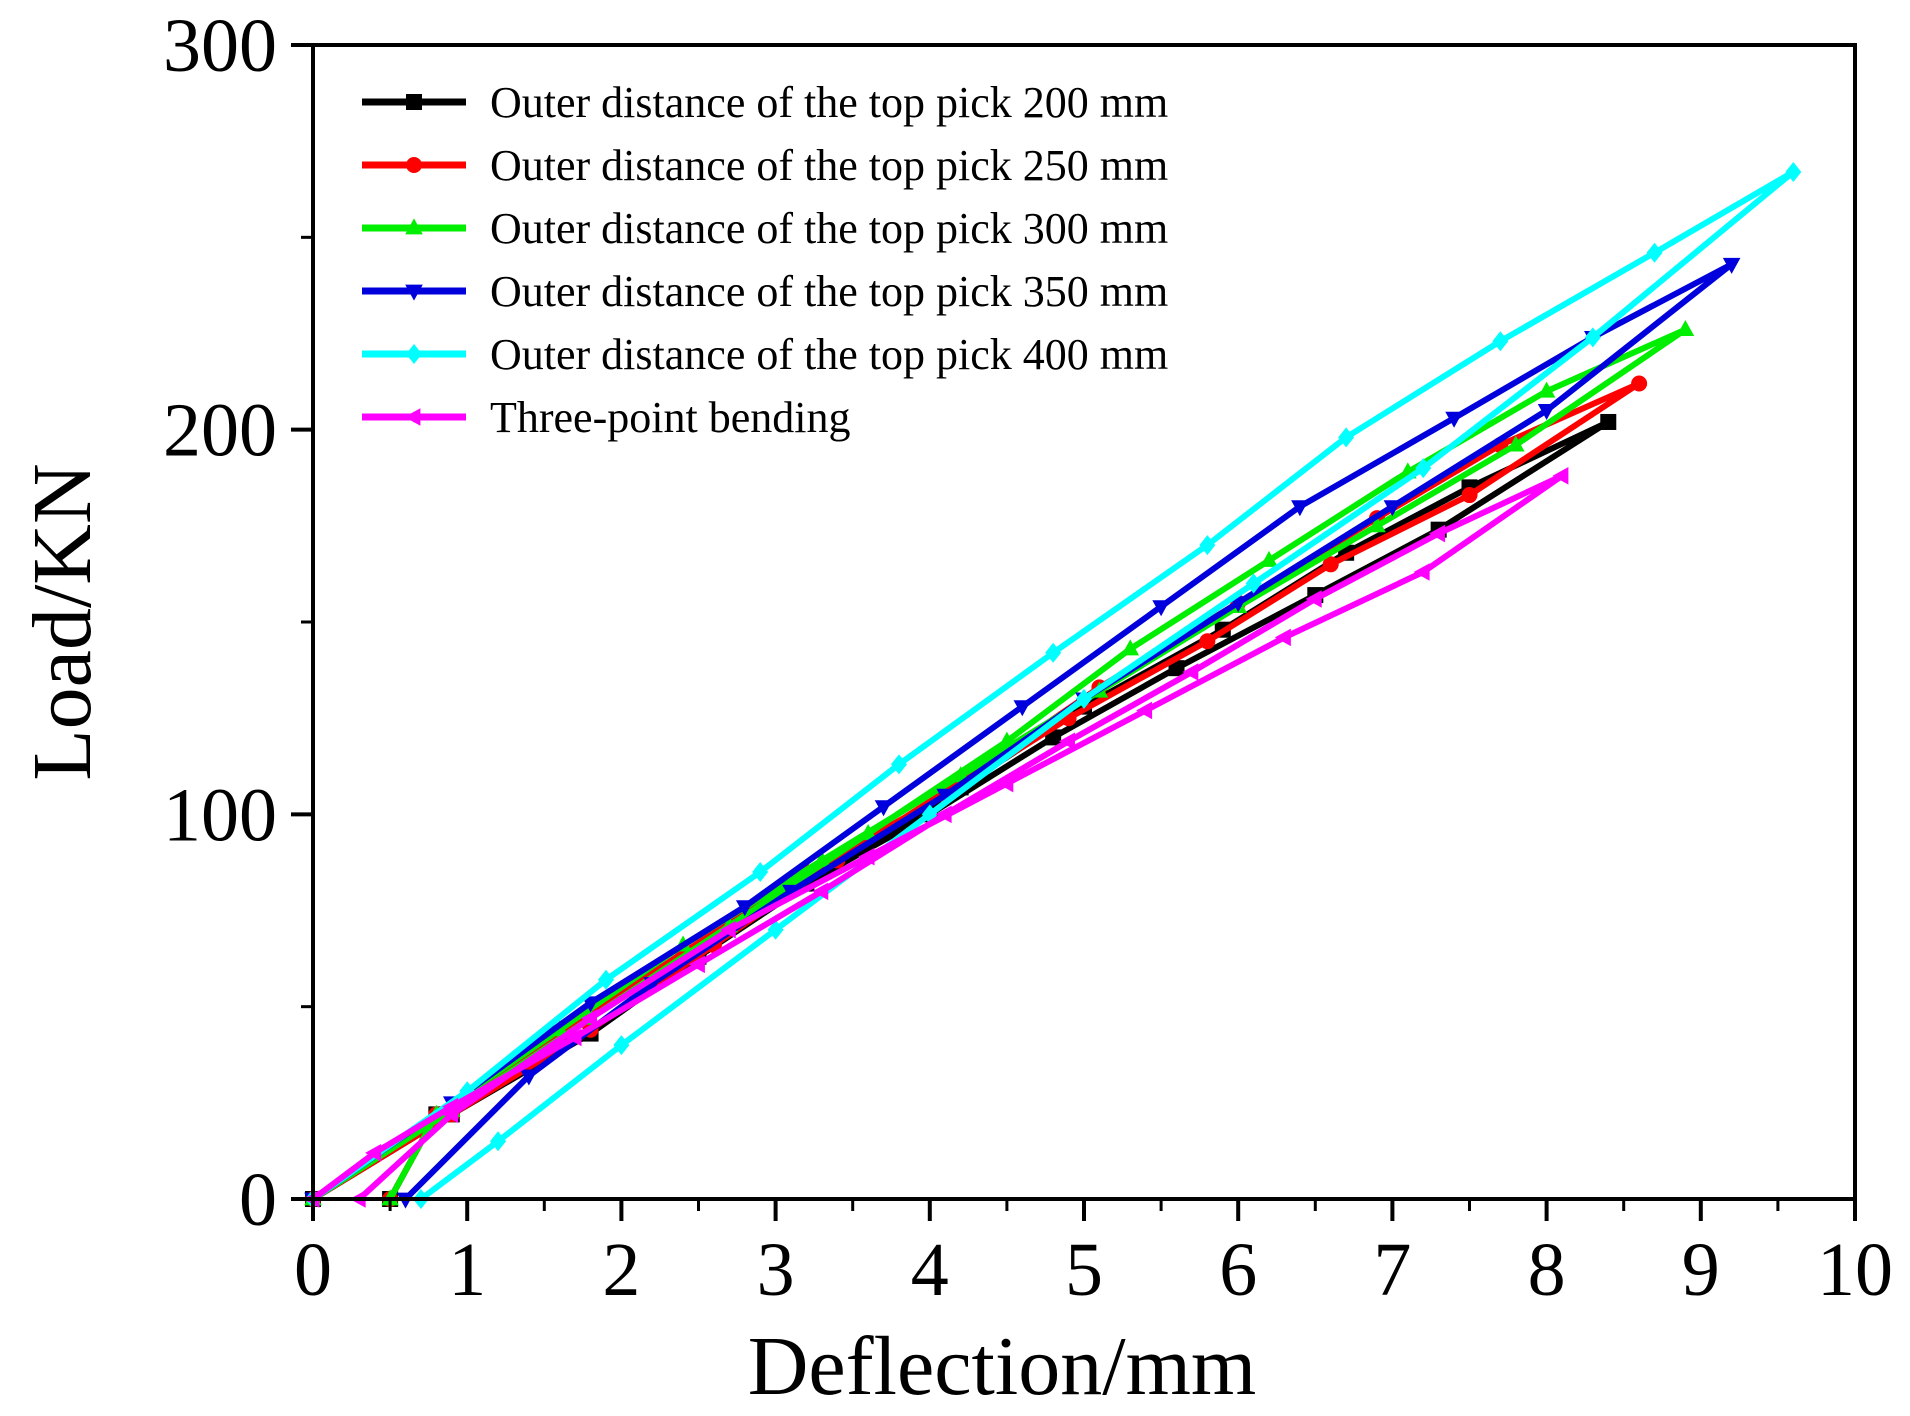 This screenshot has height=1416, width=1910. I want to click on legend-item: Outer distance of the top pick 300 mm, so click(765, 228).